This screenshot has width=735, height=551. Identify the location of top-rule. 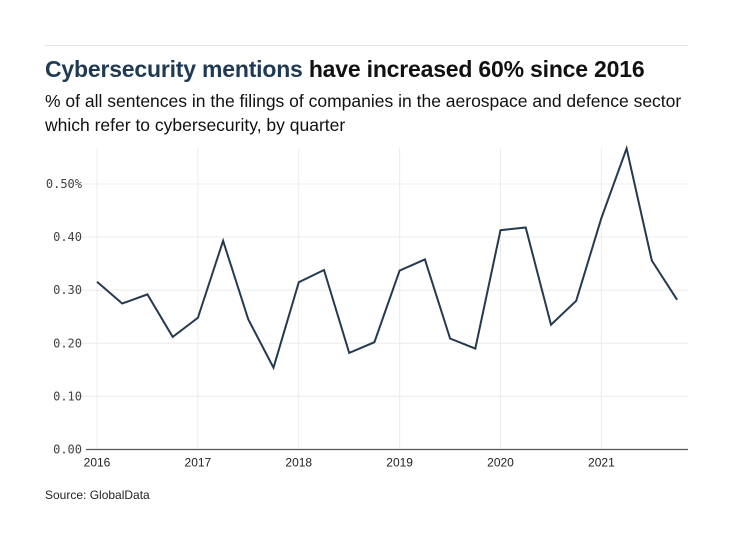
(366, 45).